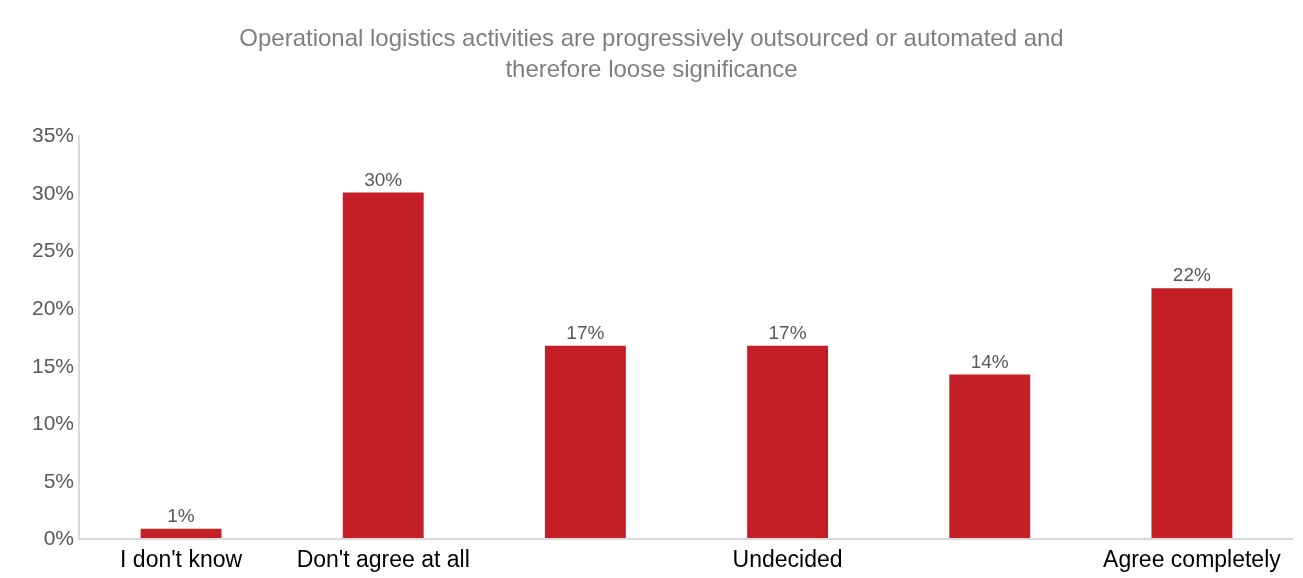 The image size is (1303, 578). What do you see at coordinates (181, 515) in the screenshot?
I see `data-label: 1%` at bounding box center [181, 515].